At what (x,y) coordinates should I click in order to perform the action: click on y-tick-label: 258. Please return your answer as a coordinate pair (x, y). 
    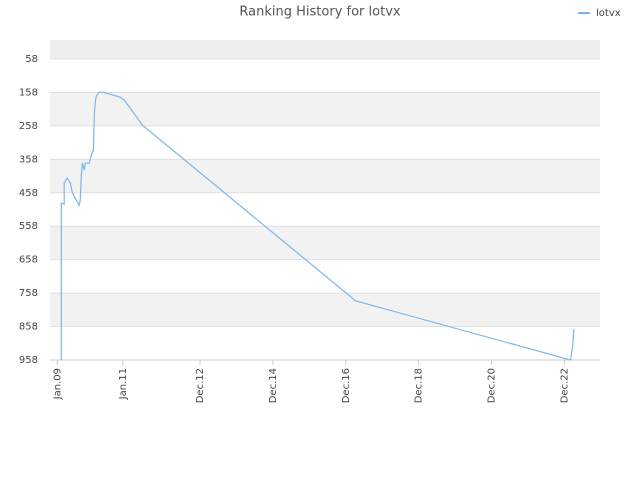
    Looking at the image, I should click on (28, 126).